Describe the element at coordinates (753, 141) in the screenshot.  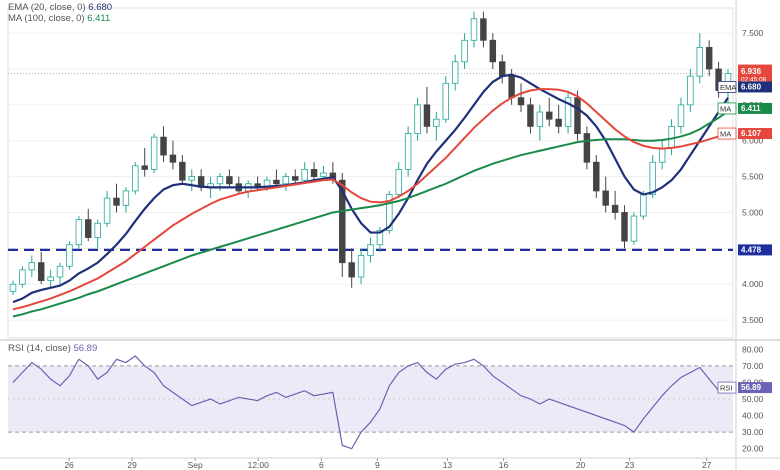
I see `price-tick-label: 6.000` at that location.